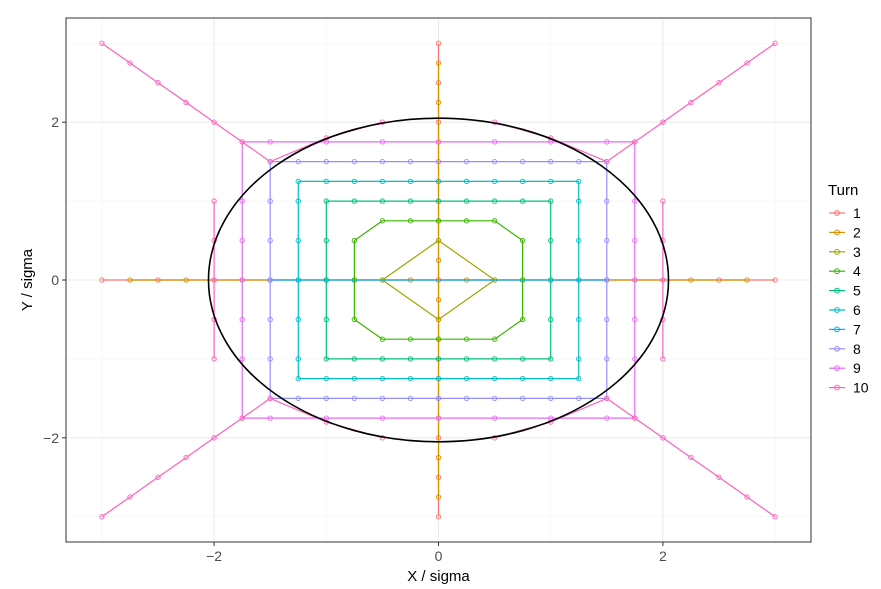 The height and width of the screenshot is (589, 881). I want to click on y-axis-ticks: −2 0 2, so click(54, 280).